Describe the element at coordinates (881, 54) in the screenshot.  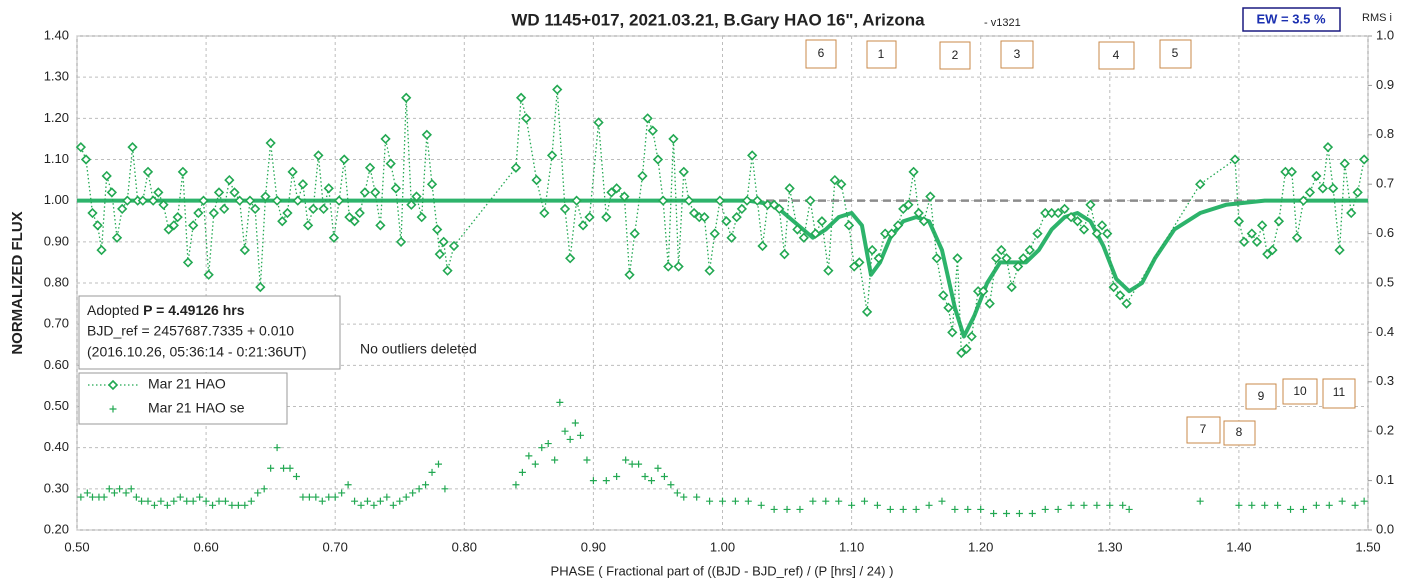
I see `annotation: 1` at that location.